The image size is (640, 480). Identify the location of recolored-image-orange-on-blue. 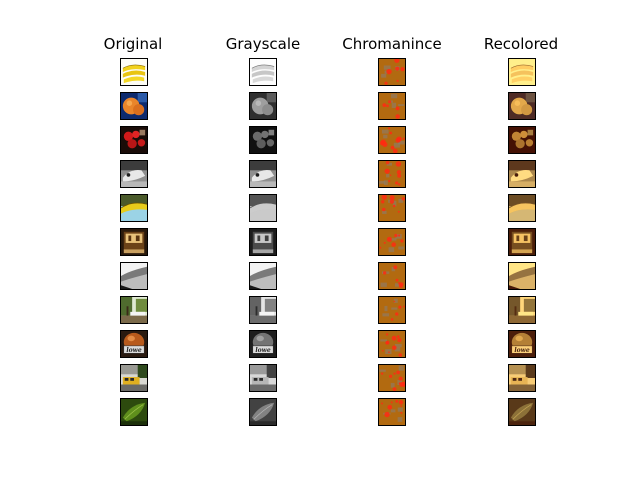
(522, 106).